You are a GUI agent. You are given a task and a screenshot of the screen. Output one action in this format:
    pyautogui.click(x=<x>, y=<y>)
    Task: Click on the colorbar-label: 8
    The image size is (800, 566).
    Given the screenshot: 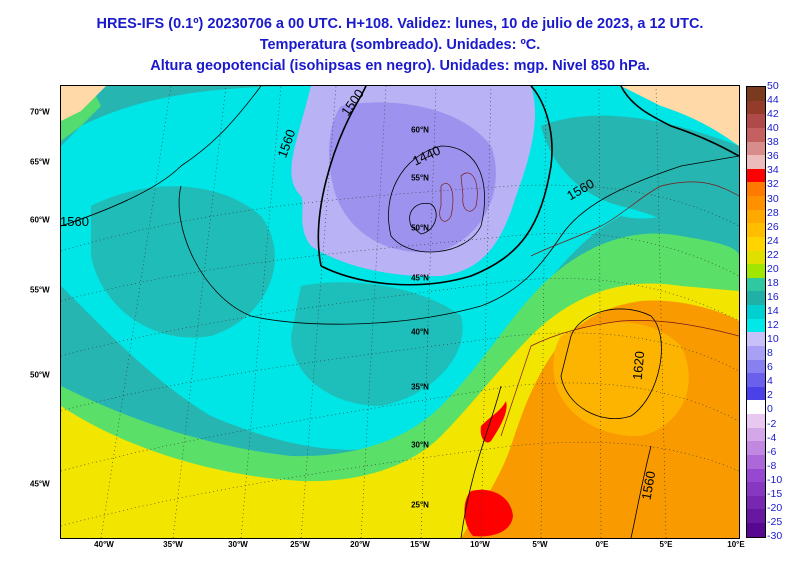 What is the action you would take?
    pyautogui.click(x=770, y=353)
    